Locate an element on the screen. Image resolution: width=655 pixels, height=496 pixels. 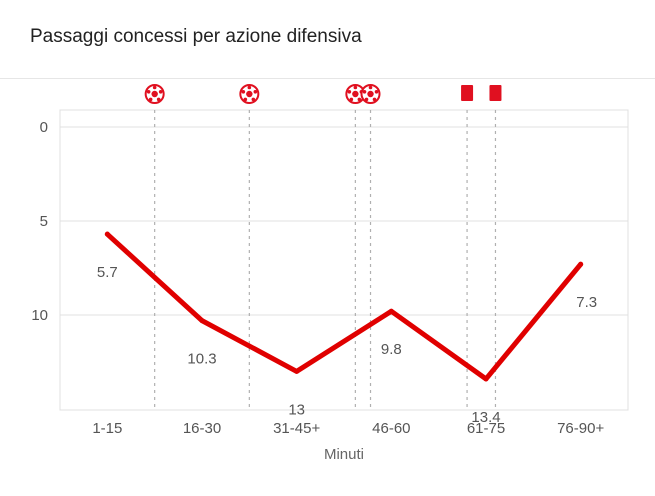
header-divider is located at coordinates (327, 78).